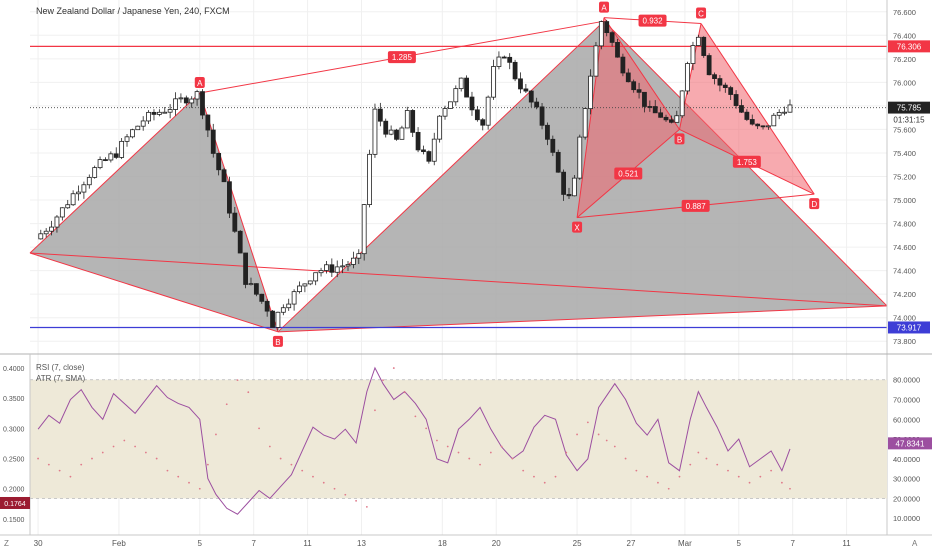 Image resolution: width=932 pixels, height=555 pixels. Describe the element at coordinates (14, 399) in the screenshot. I see `atr-tick-label: 0.3500` at that location.